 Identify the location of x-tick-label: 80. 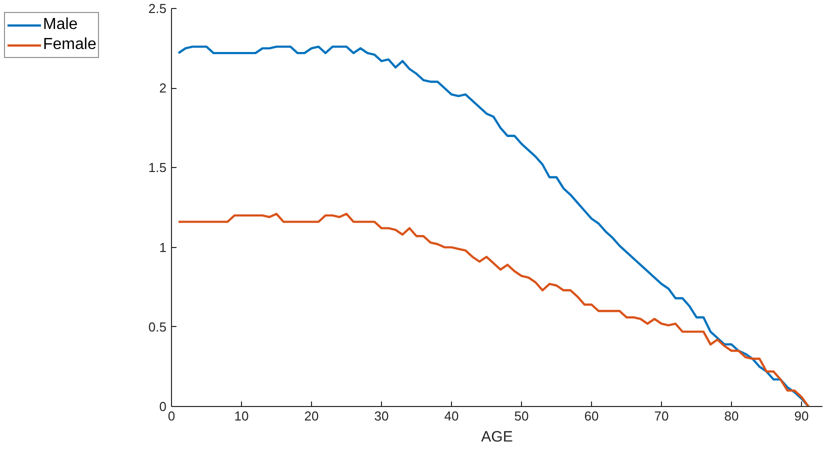
(731, 416).